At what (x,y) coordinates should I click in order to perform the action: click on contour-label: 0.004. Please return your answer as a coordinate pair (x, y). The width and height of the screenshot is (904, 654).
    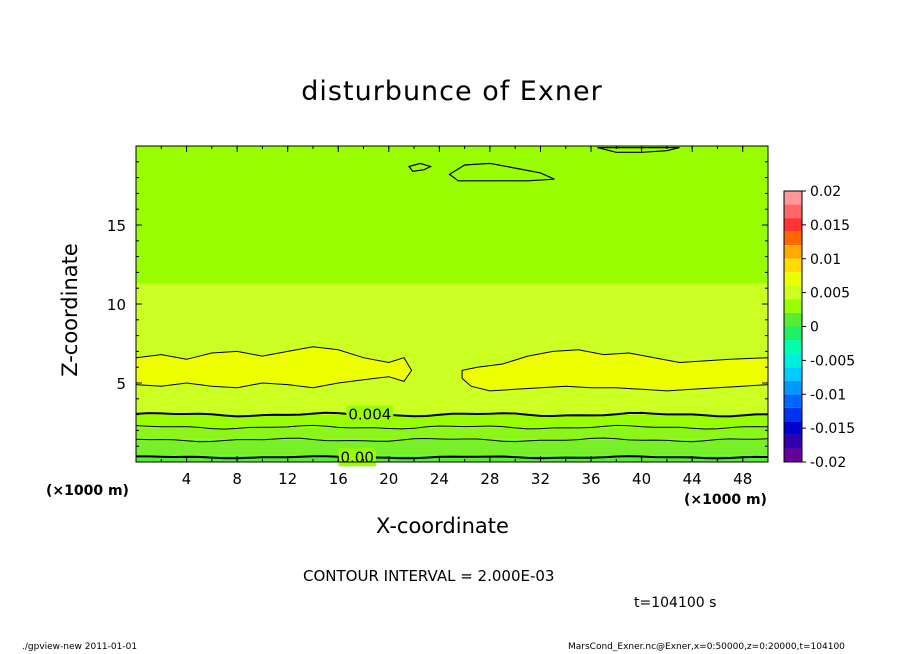
    Looking at the image, I should click on (369, 415).